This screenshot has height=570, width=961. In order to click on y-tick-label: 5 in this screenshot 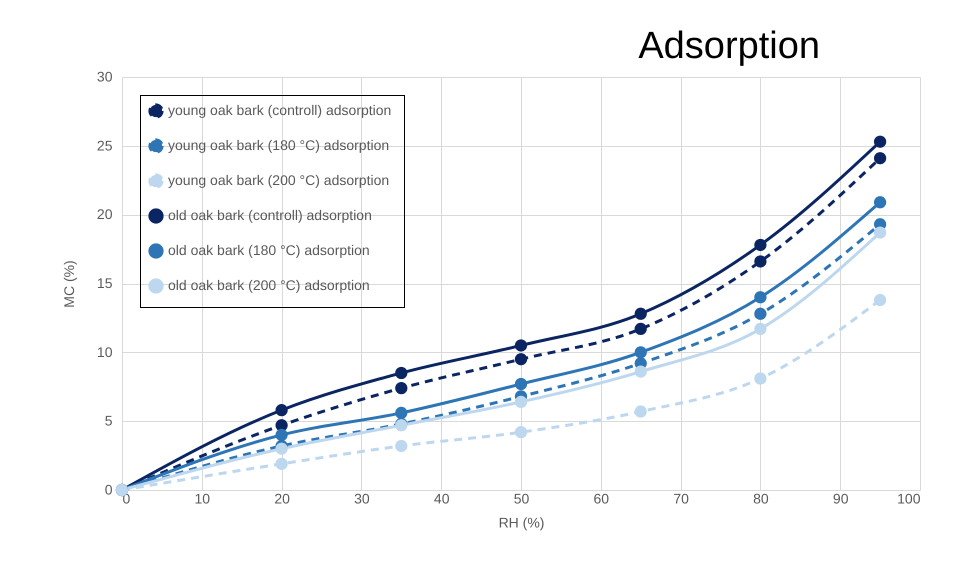, I will do `click(108, 420)`.